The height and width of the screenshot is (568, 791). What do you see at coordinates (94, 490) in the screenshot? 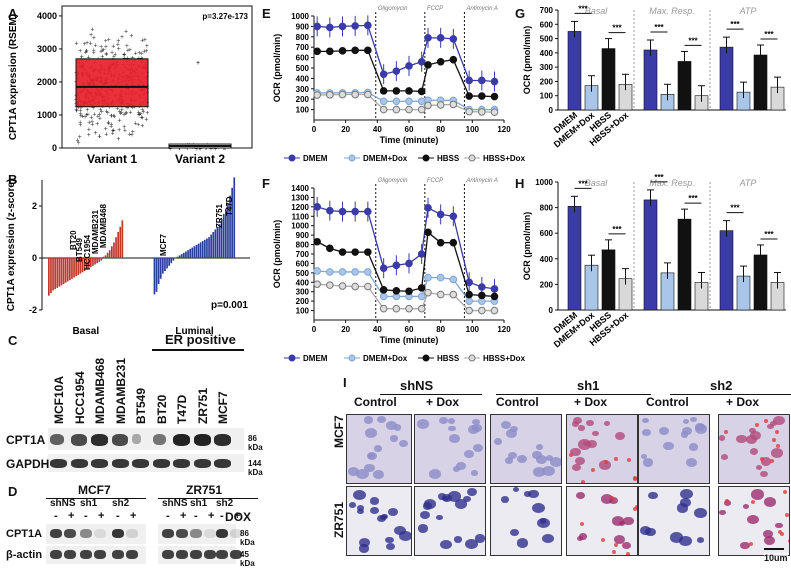
I see `mcf7-line-label: MCF7` at bounding box center [94, 490].